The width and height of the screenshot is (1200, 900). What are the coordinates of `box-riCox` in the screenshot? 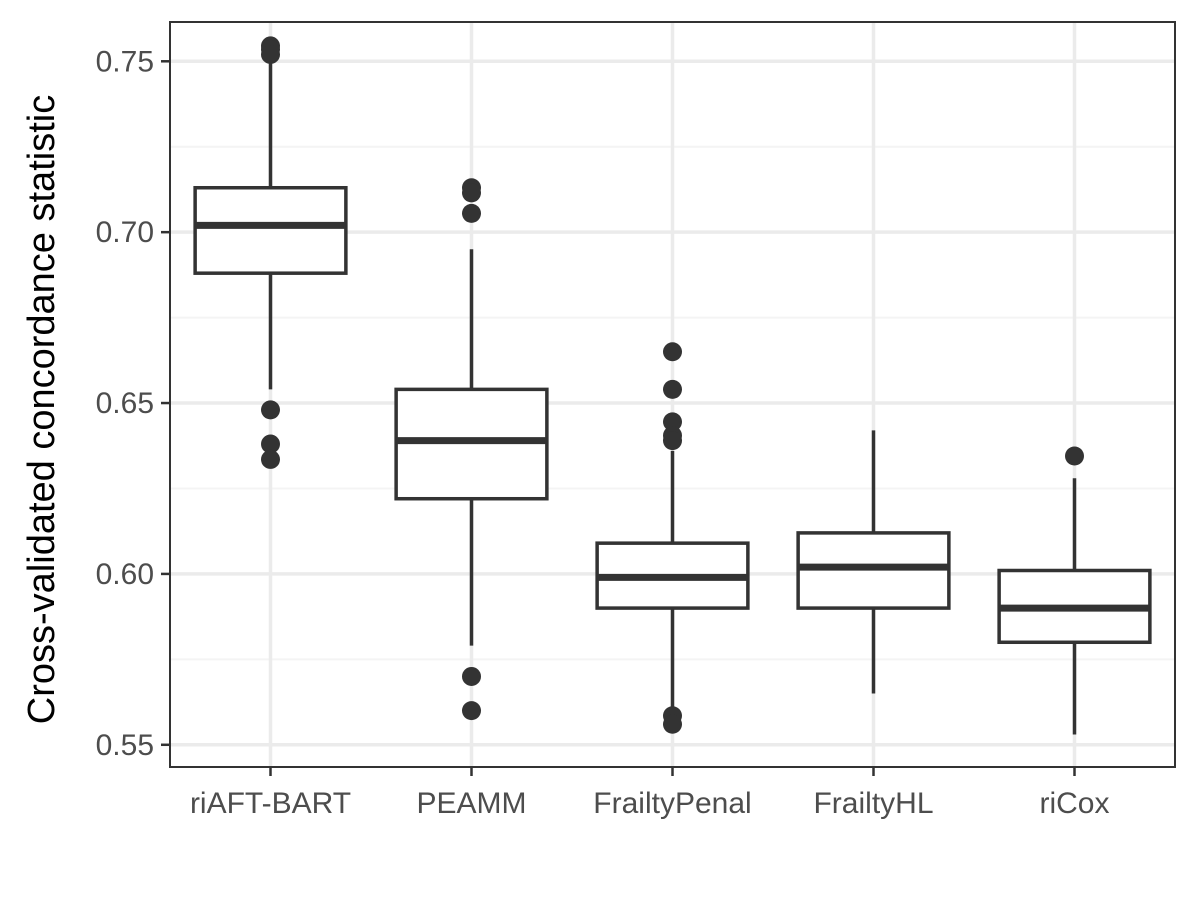 It's located at (1074, 590).